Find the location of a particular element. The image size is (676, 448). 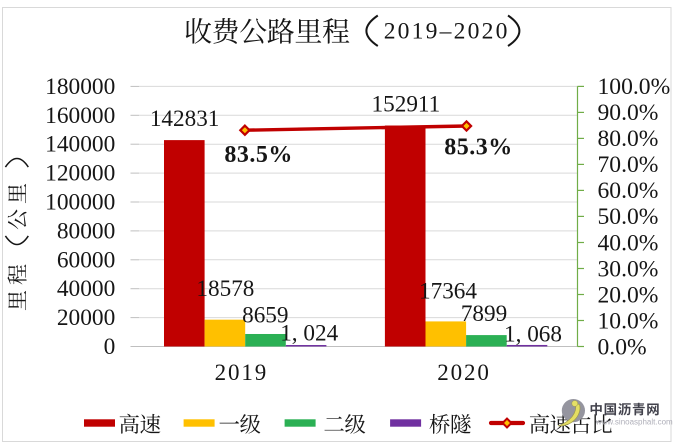

svg-text: www.sinoasphalt.com is located at coordinates (634, 422).